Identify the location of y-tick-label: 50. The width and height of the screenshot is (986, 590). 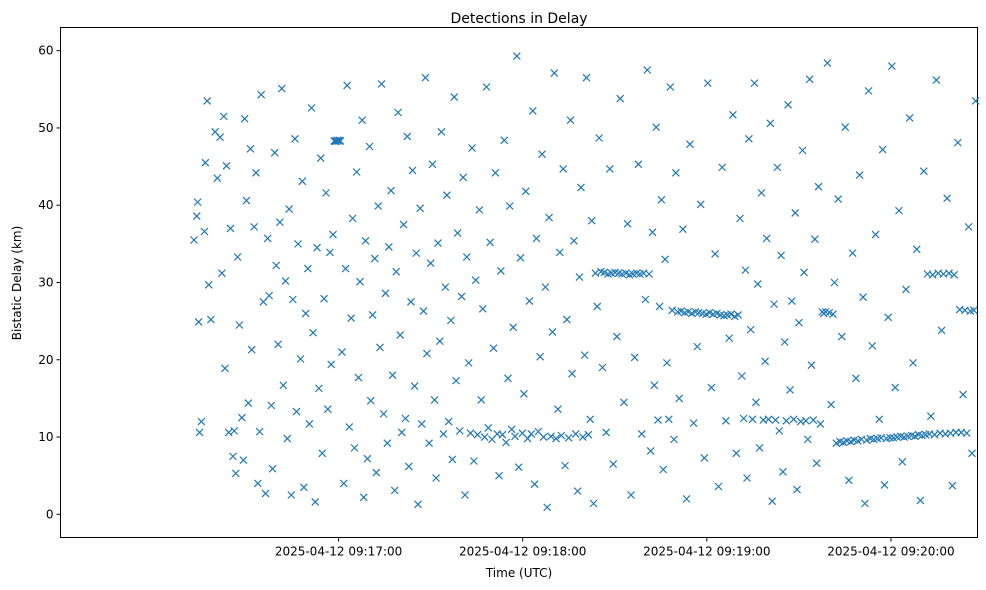
(45, 128).